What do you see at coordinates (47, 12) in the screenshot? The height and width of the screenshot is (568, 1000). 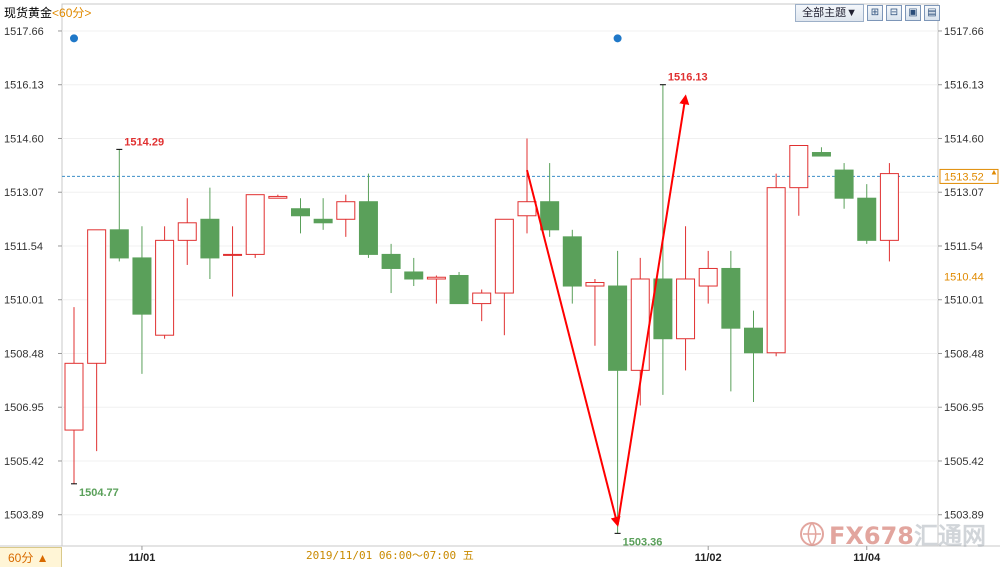 I see `instrument-title: 现货黄金<60分>` at bounding box center [47, 12].